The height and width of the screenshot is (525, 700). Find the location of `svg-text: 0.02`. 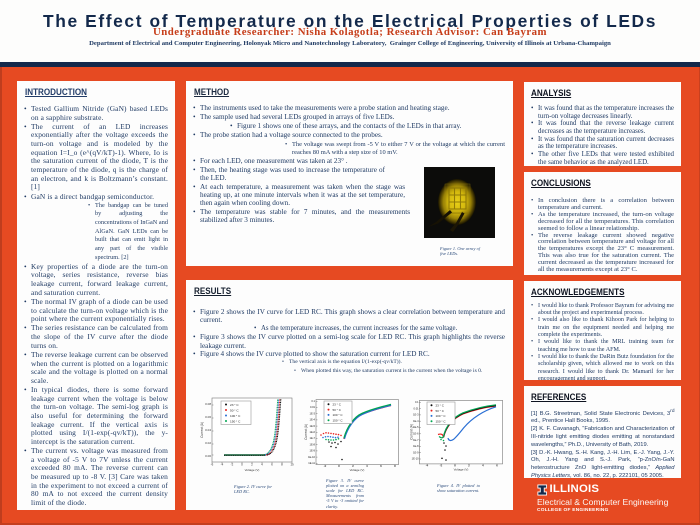

svg-text: 0.02 is located at coordinates (208, 443).